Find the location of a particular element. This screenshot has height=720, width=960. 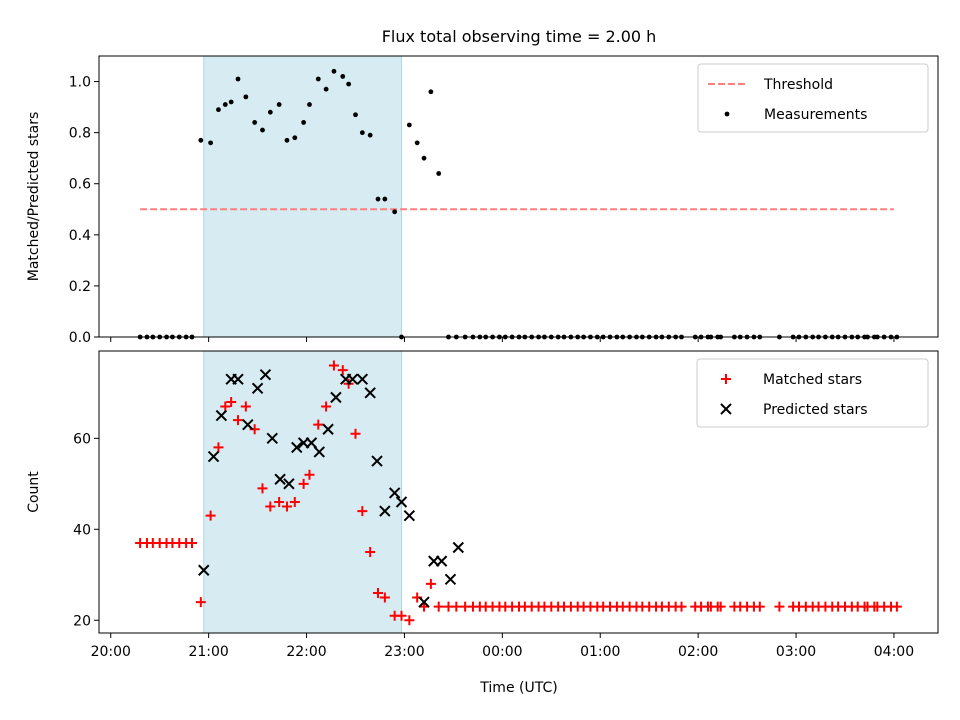

x-tick-label: 21:00 is located at coordinates (208, 652).